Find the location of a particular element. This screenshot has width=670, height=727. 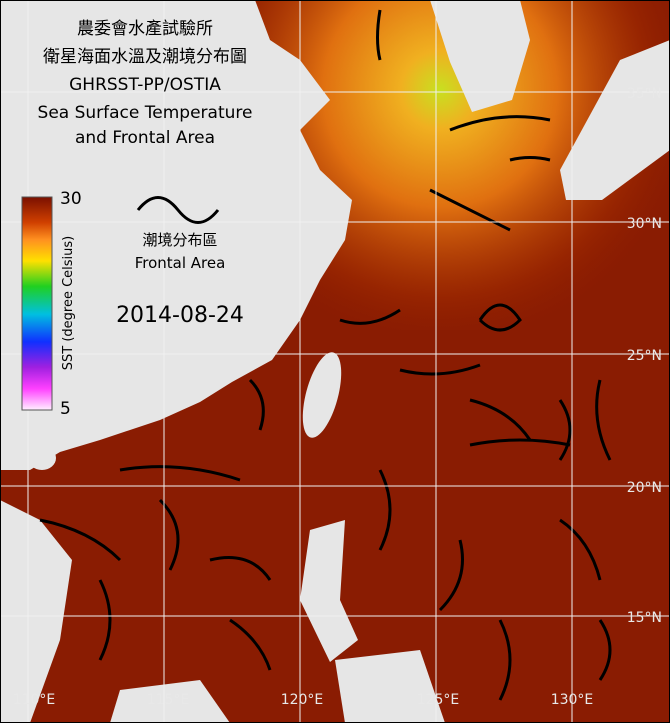

legend-en: Frontal Area is located at coordinates (180, 263).